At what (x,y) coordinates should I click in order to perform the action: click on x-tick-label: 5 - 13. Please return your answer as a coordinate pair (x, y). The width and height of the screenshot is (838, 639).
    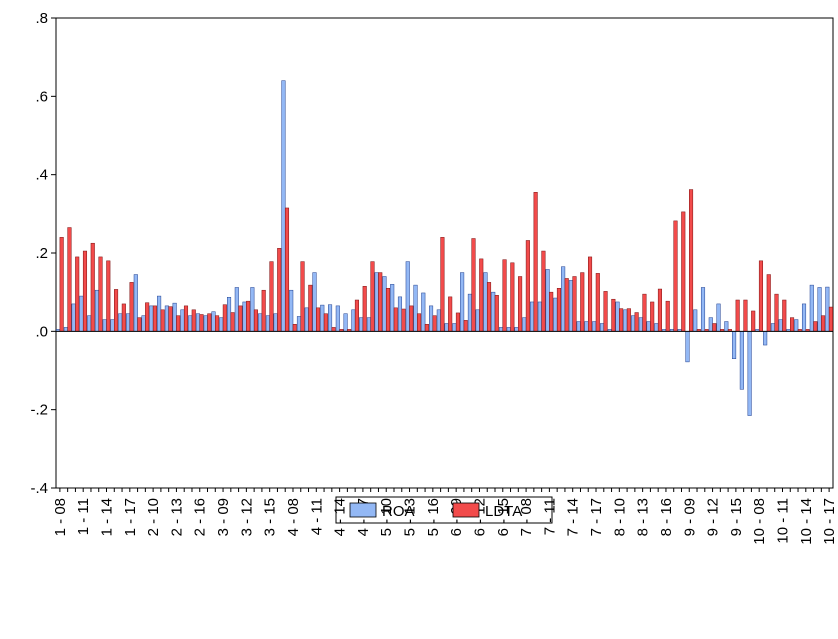
    Looking at the image, I should click on (410, 517).